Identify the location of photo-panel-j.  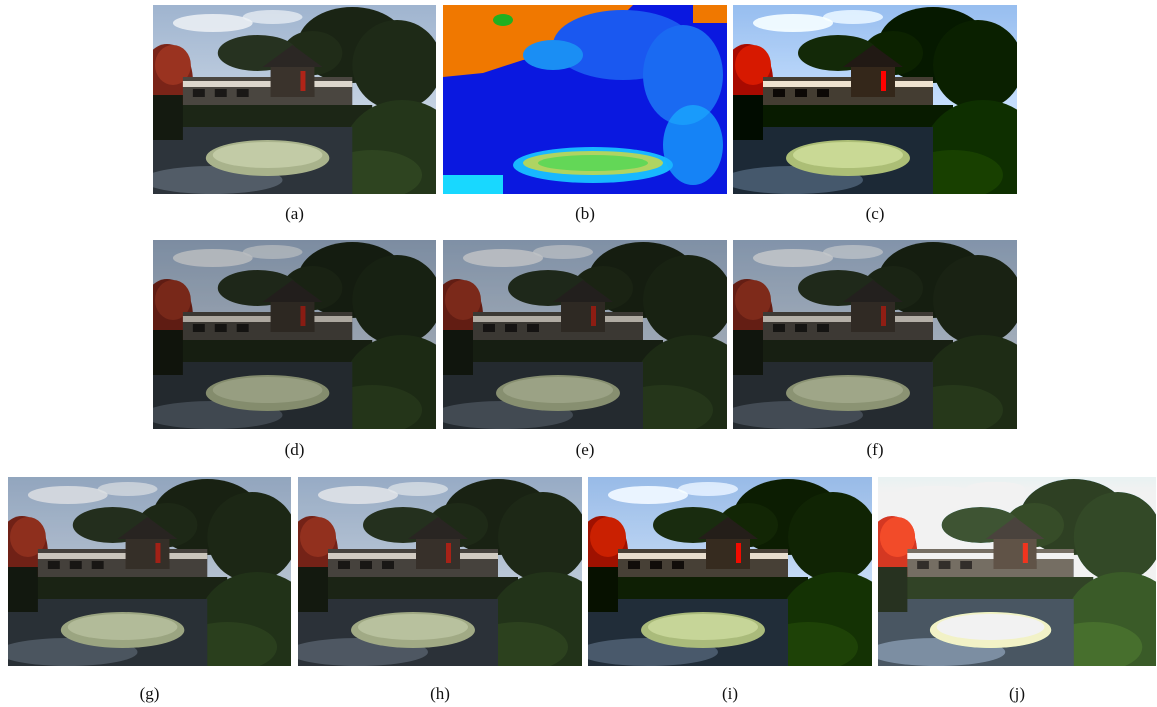
(1017, 571).